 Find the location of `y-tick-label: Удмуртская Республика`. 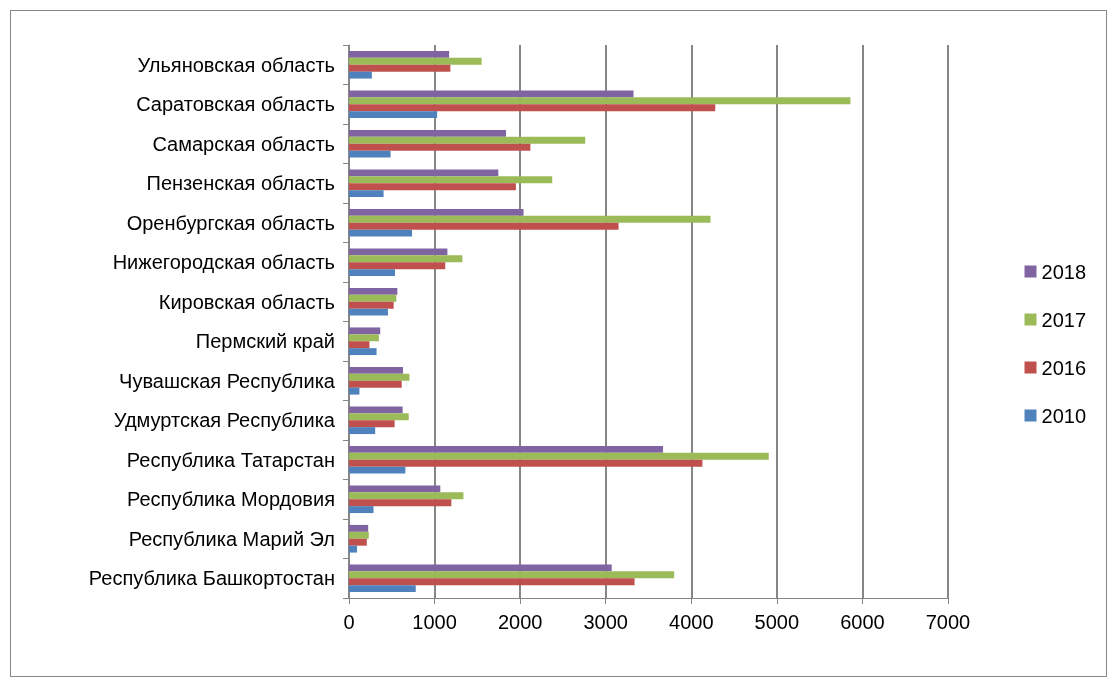

y-tick-label: Удмуртская Республика is located at coordinates (224, 420).